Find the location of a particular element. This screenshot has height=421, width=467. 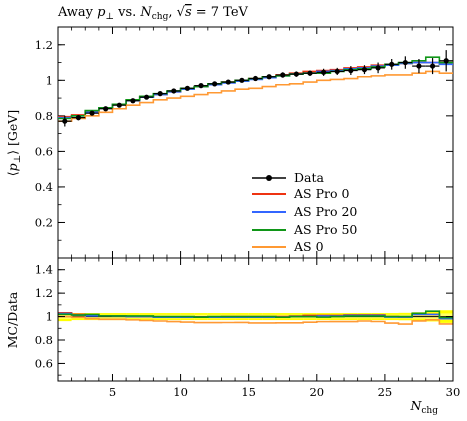

ratio-y-tick-label: 1.4 is located at coordinates (44, 270).